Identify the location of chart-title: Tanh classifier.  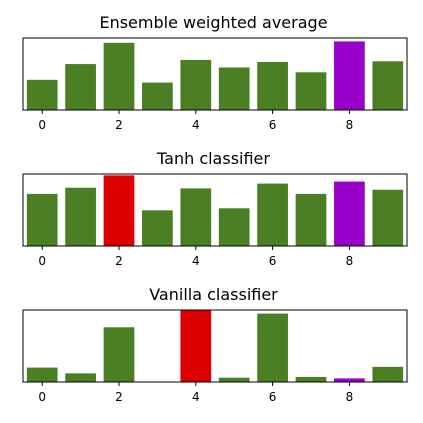
(213, 158).